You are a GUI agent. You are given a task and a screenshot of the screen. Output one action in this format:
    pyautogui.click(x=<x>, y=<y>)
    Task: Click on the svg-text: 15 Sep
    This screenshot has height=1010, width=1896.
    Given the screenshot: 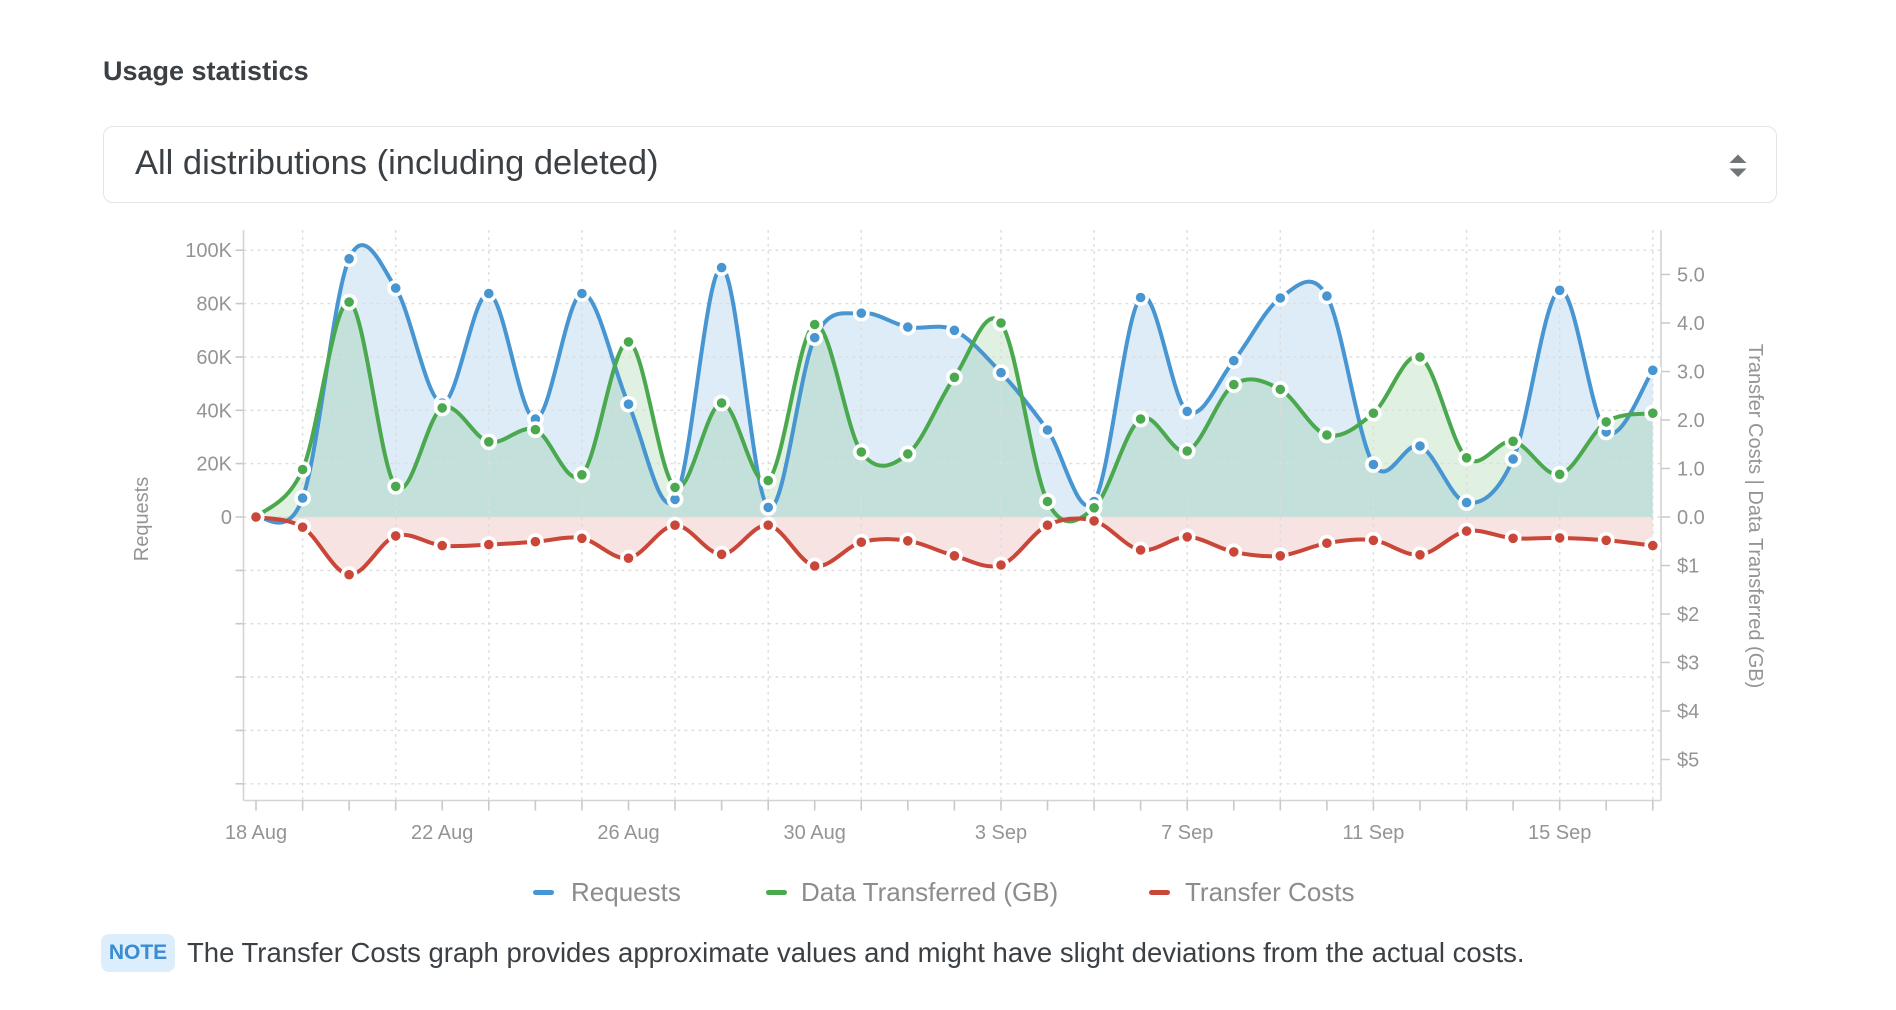 What is the action you would take?
    pyautogui.click(x=1559, y=833)
    